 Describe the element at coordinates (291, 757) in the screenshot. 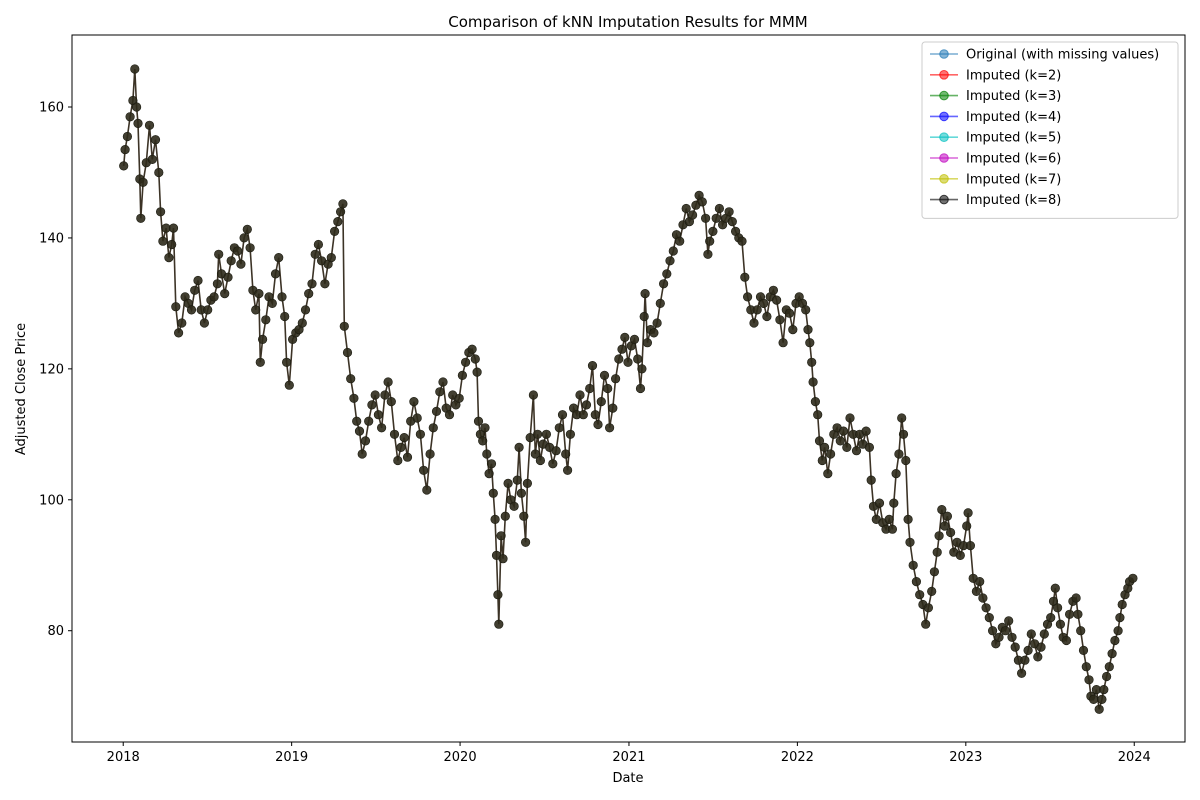

I see `x-tick-label: 2019` at that location.